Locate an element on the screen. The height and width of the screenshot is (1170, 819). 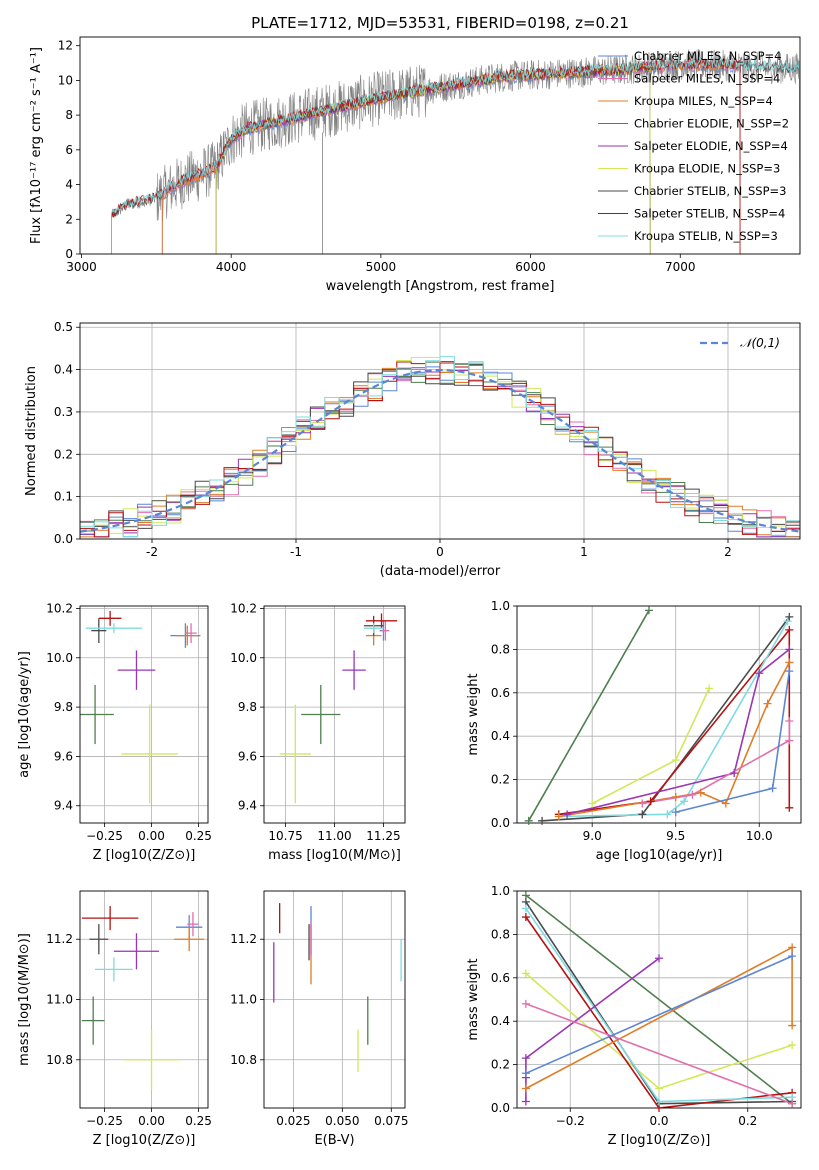
x-tick-label: 7000 is located at coordinates (680, 267).